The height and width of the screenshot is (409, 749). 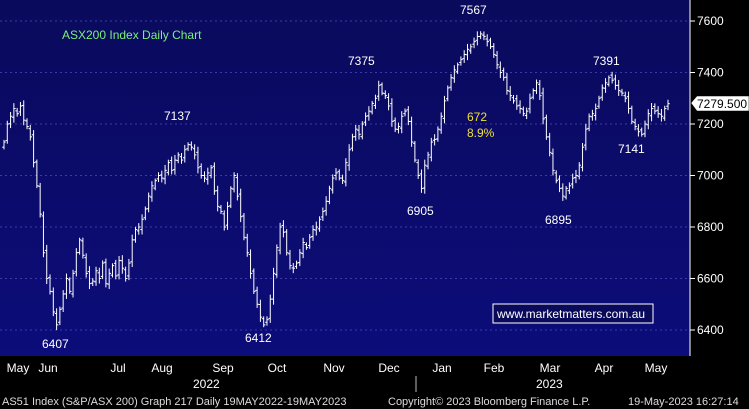 What do you see at coordinates (206, 384) in the screenshot?
I see `year-2022: 2022` at bounding box center [206, 384].